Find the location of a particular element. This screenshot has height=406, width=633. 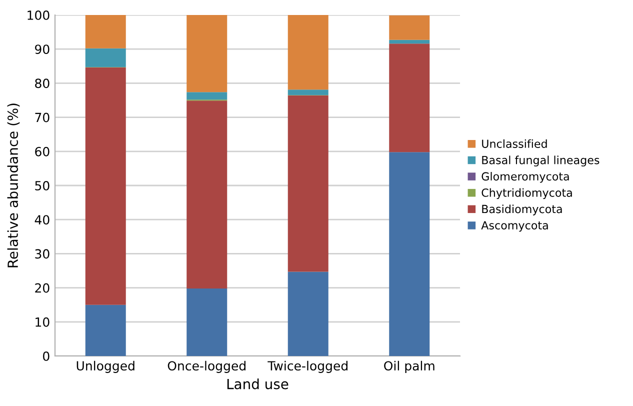

legend-label: Basidiomycota is located at coordinates (522, 210).